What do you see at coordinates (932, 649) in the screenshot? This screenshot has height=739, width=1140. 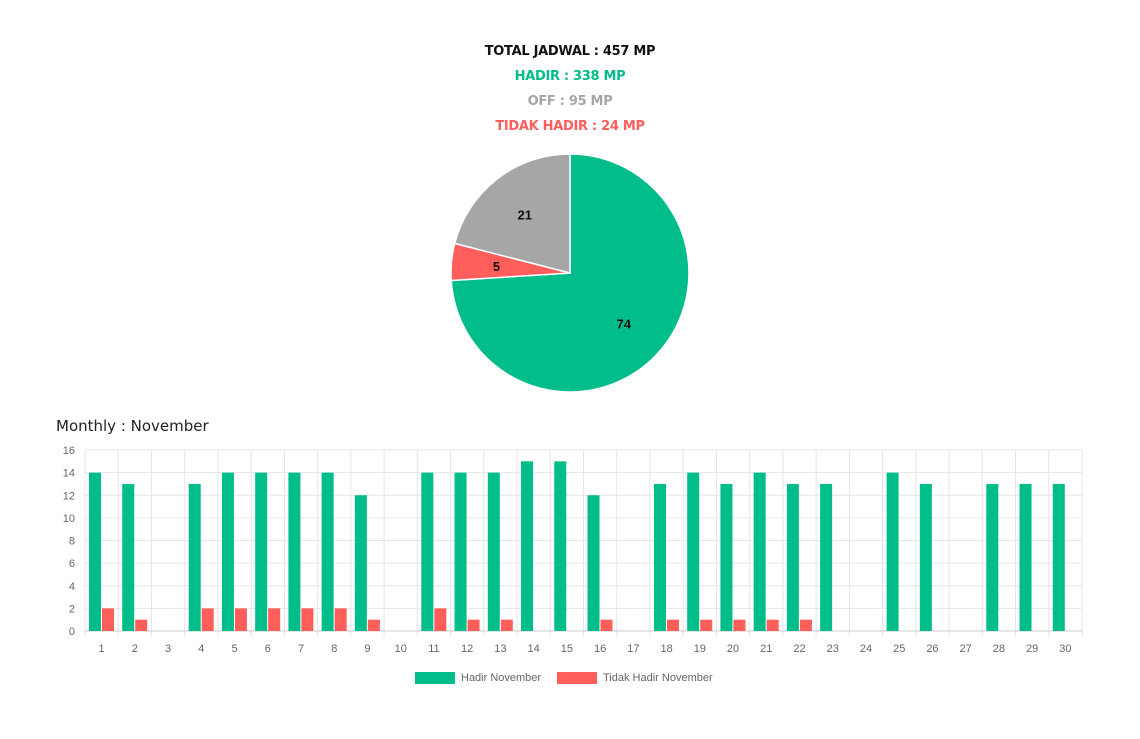 I see `x-tick-label: 26` at bounding box center [932, 649].